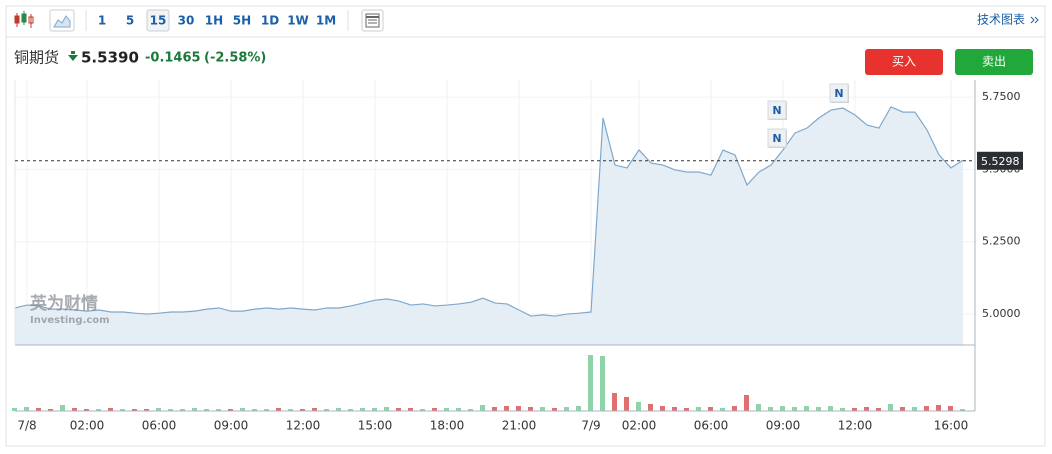 The image size is (1052, 454). Describe the element at coordinates (26, 426) in the screenshot. I see `x-tick-label: 7/8` at that location.